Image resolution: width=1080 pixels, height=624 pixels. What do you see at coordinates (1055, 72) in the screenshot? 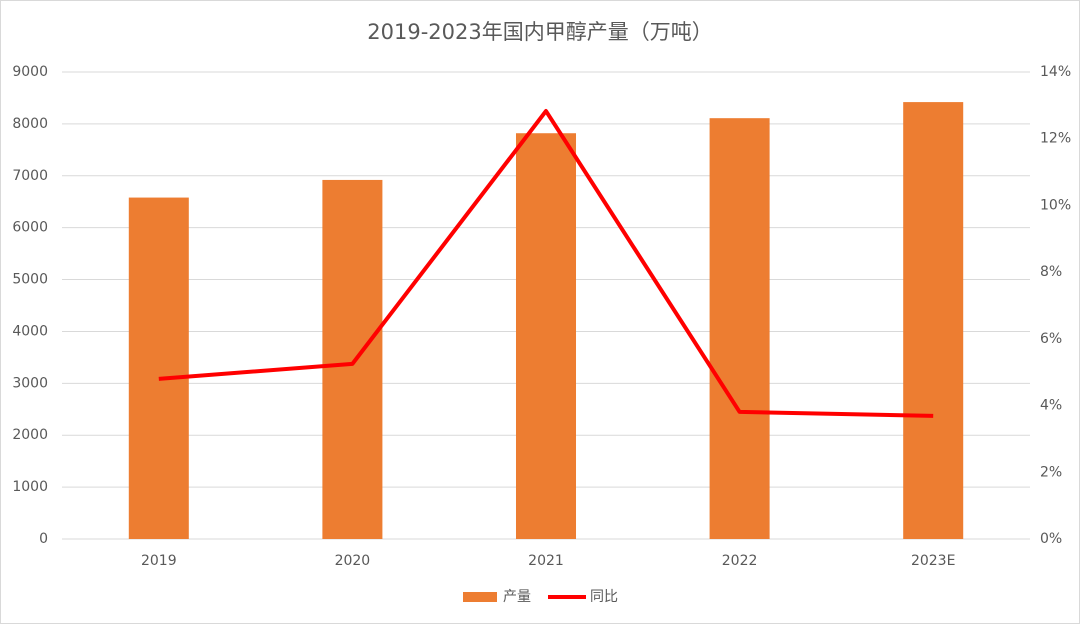
I see `y2-tick-label: 14%` at bounding box center [1055, 72].